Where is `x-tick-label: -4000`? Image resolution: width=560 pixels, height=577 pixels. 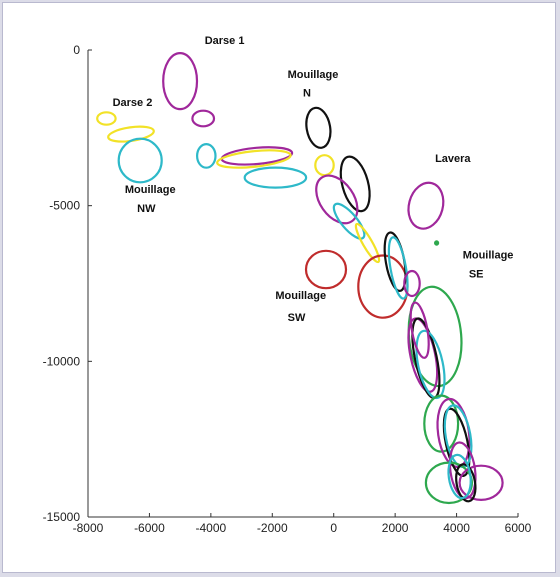 x-tick-label: -4000 is located at coordinates (211, 528).